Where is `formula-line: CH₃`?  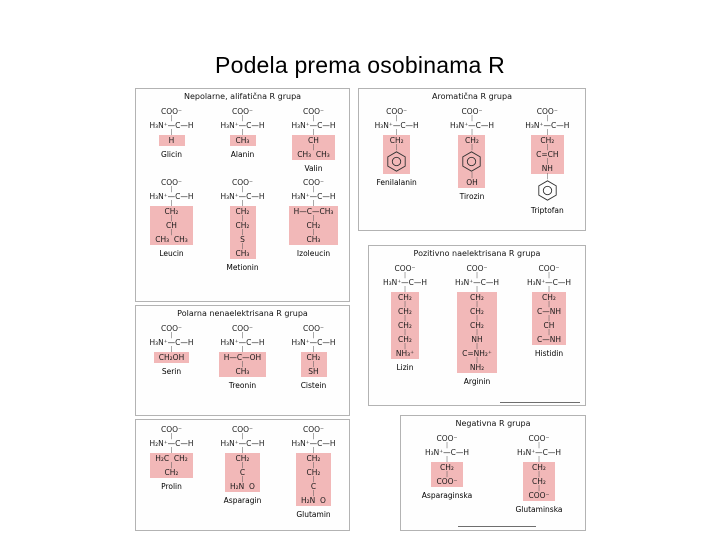
formula-line: CH₃ is located at coordinates (313, 239).